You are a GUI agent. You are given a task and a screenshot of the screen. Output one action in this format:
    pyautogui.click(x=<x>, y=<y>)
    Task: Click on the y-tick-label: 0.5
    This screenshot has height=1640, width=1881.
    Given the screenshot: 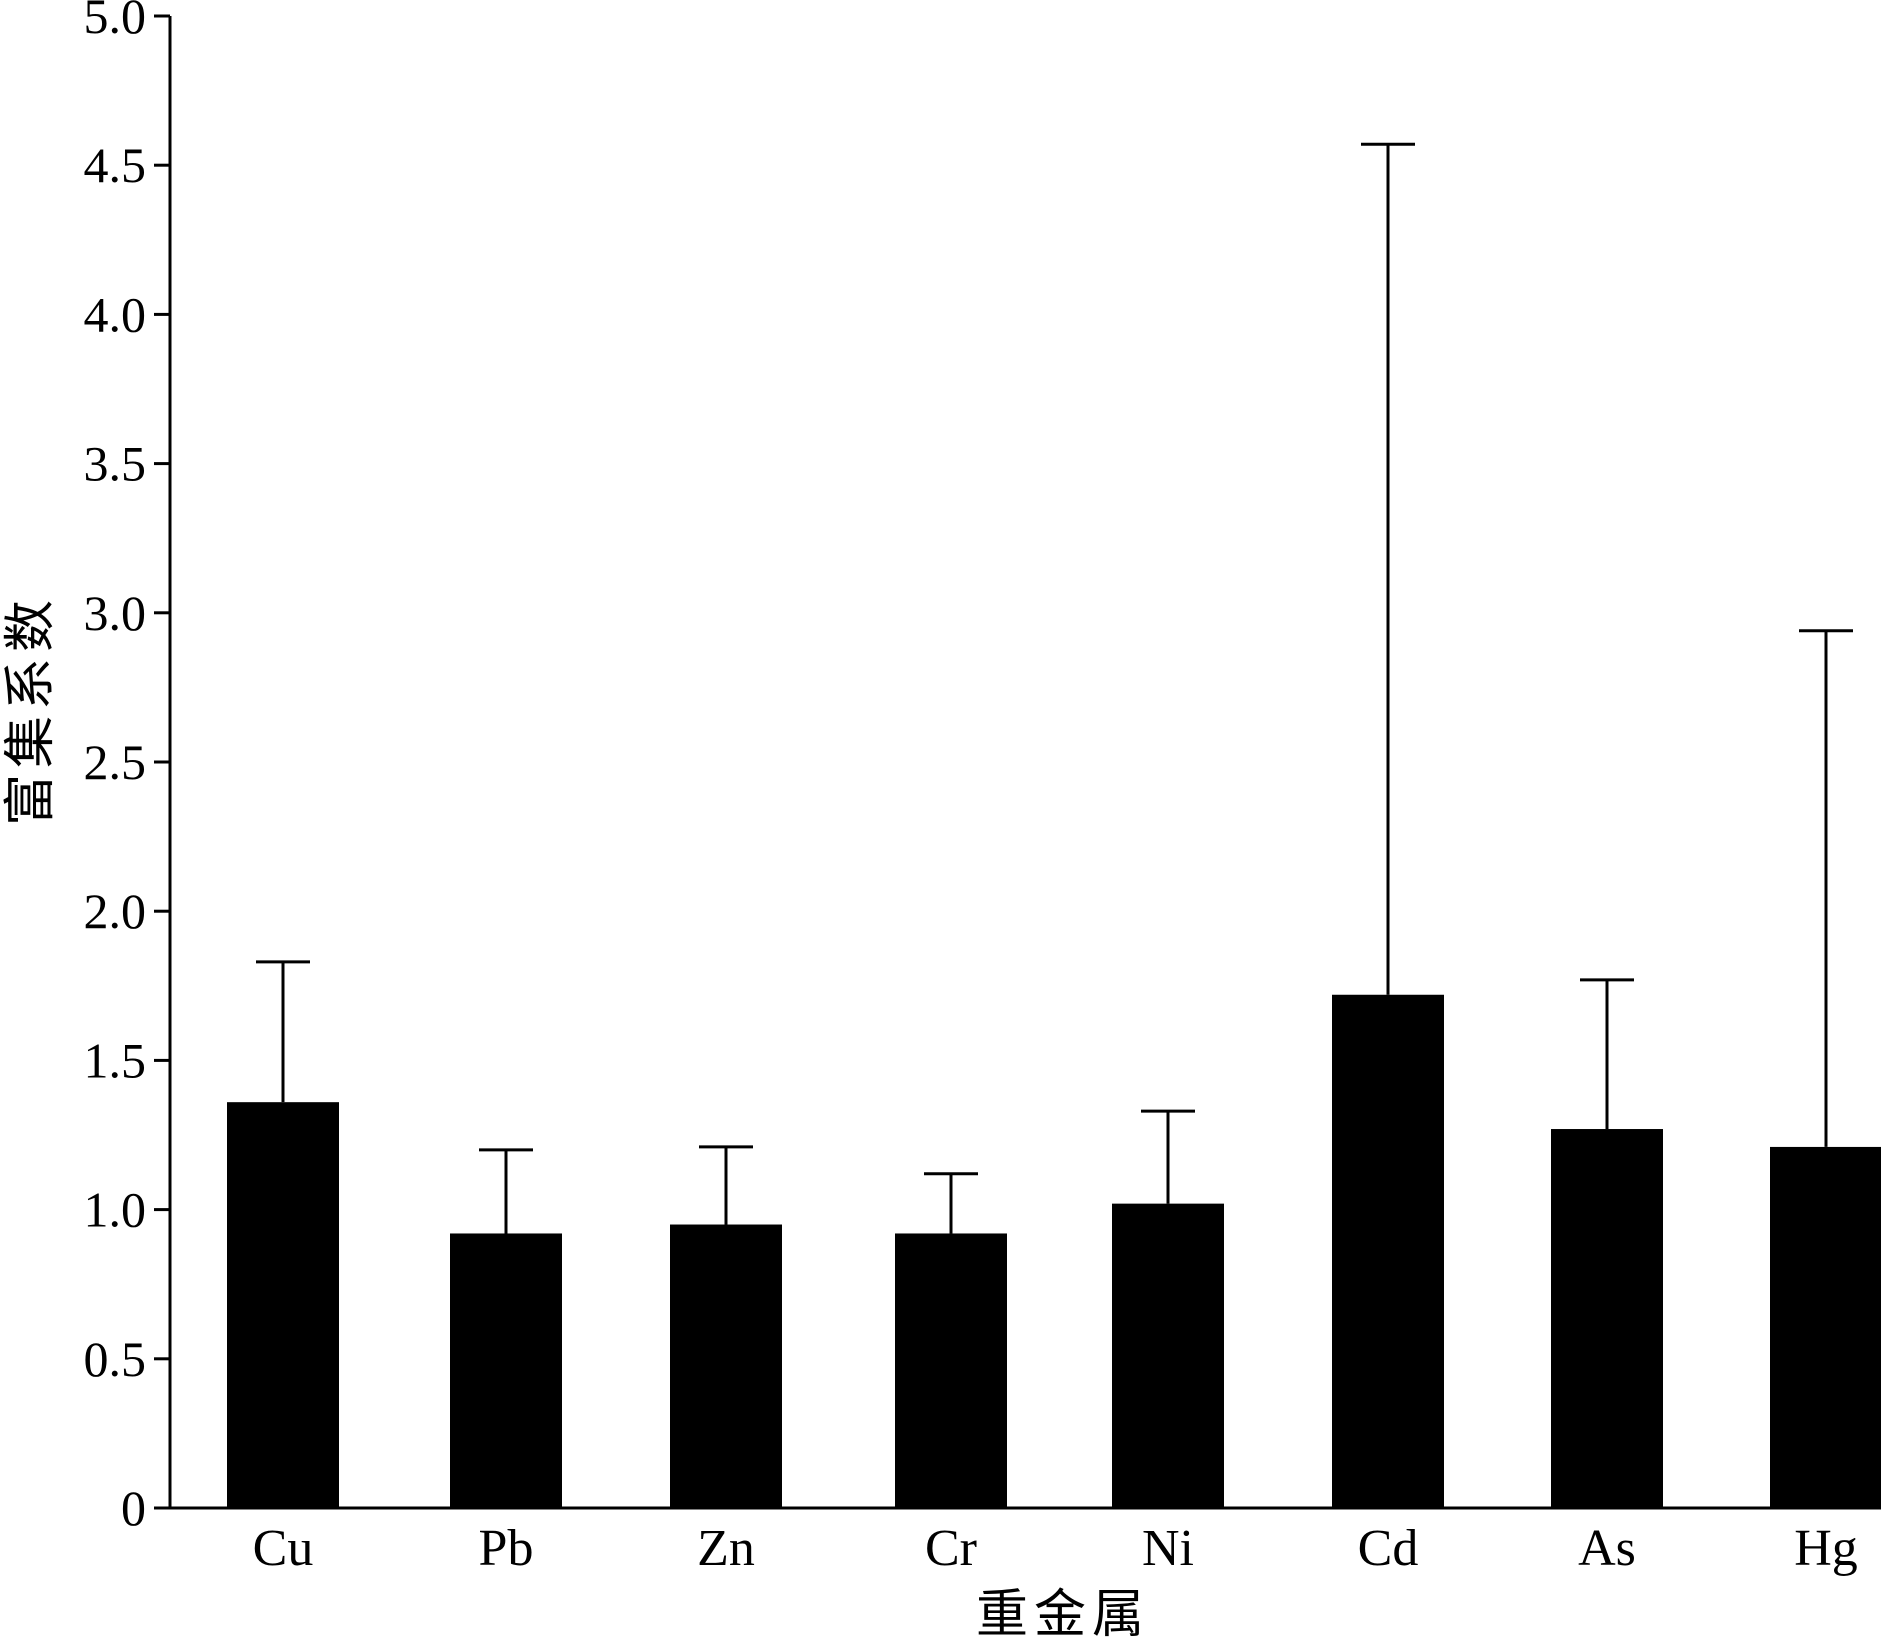 What is the action you would take?
    pyautogui.click(x=115, y=1359)
    